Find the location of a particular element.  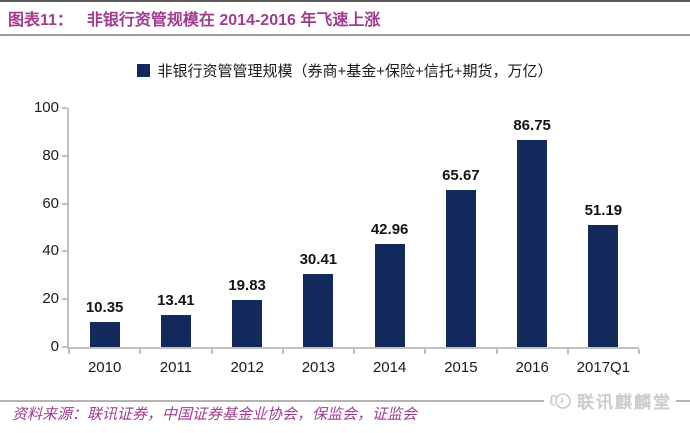

bar-value-label: 86.75 is located at coordinates (532, 125).